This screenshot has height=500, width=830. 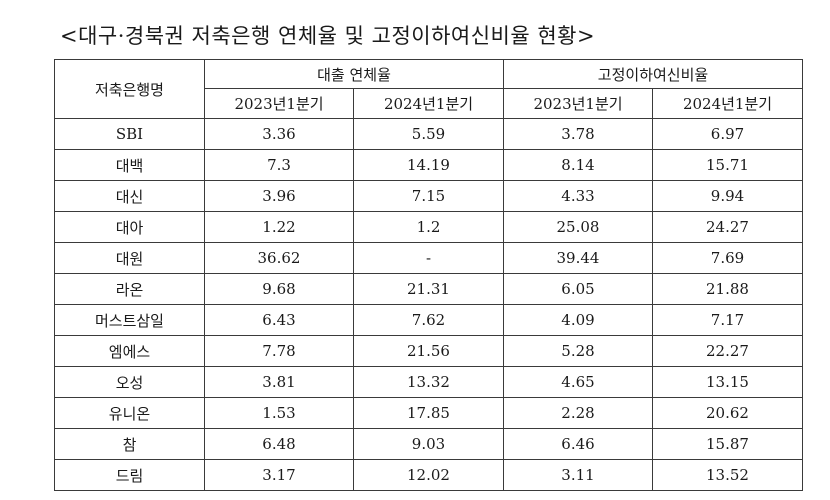 I want to click on value-cell: 6.43, so click(x=279, y=320).